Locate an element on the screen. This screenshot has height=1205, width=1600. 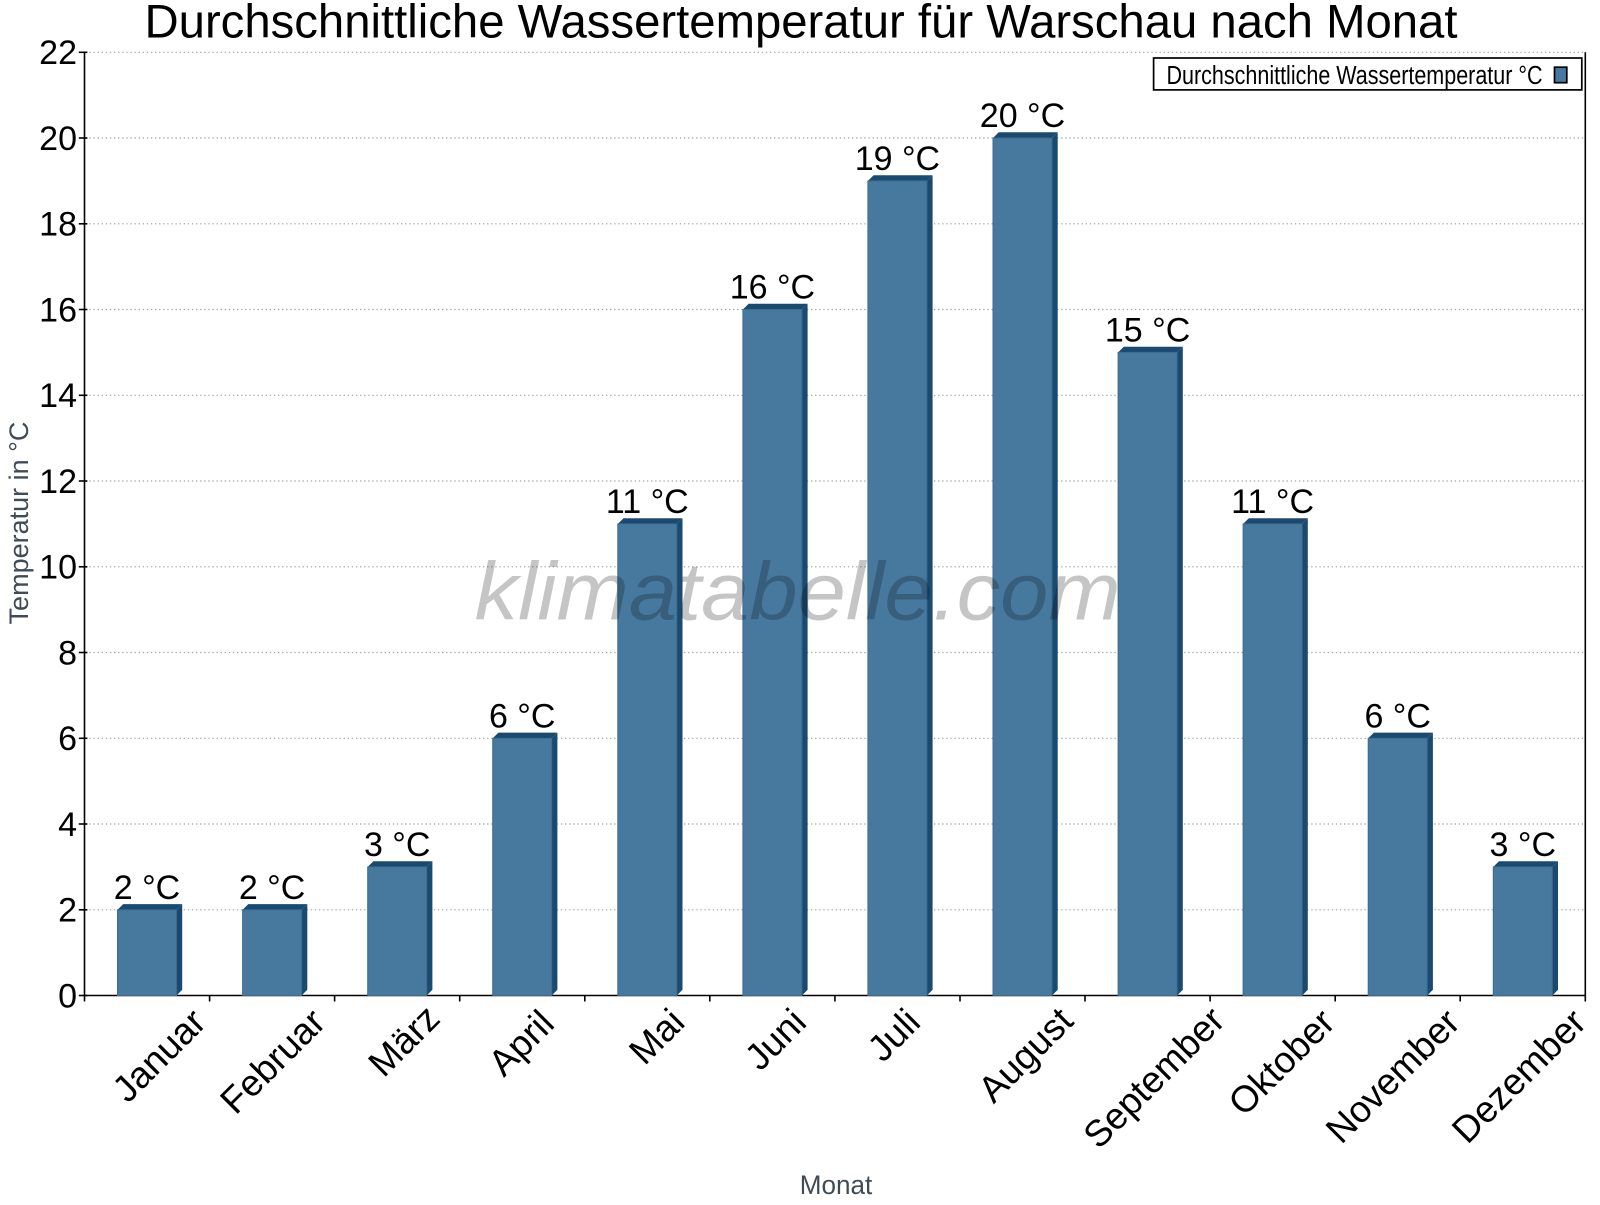
svg-text: 4 is located at coordinates (67, 825).